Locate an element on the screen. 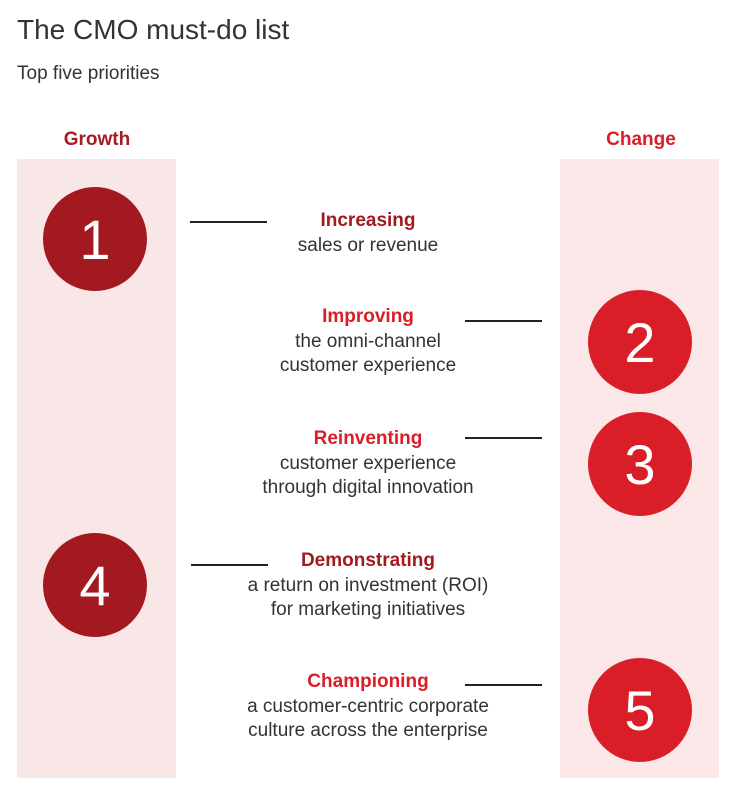  priority-1-text: Increasing sales or revenue is located at coordinates (368, 233).